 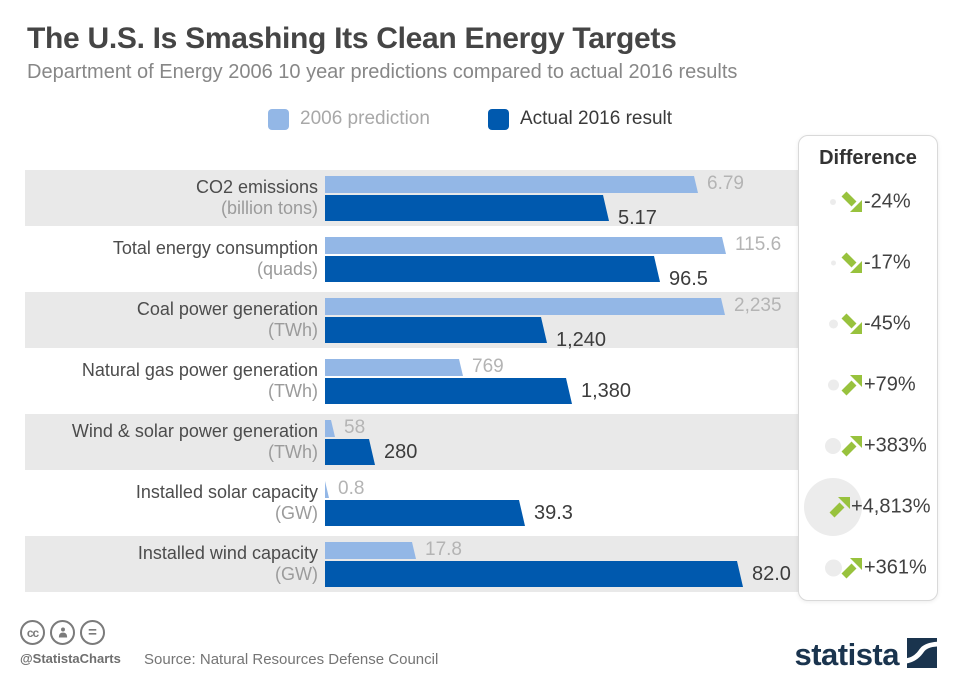 I want to click on bar-group: 769 1,380, so click(x=563, y=383).